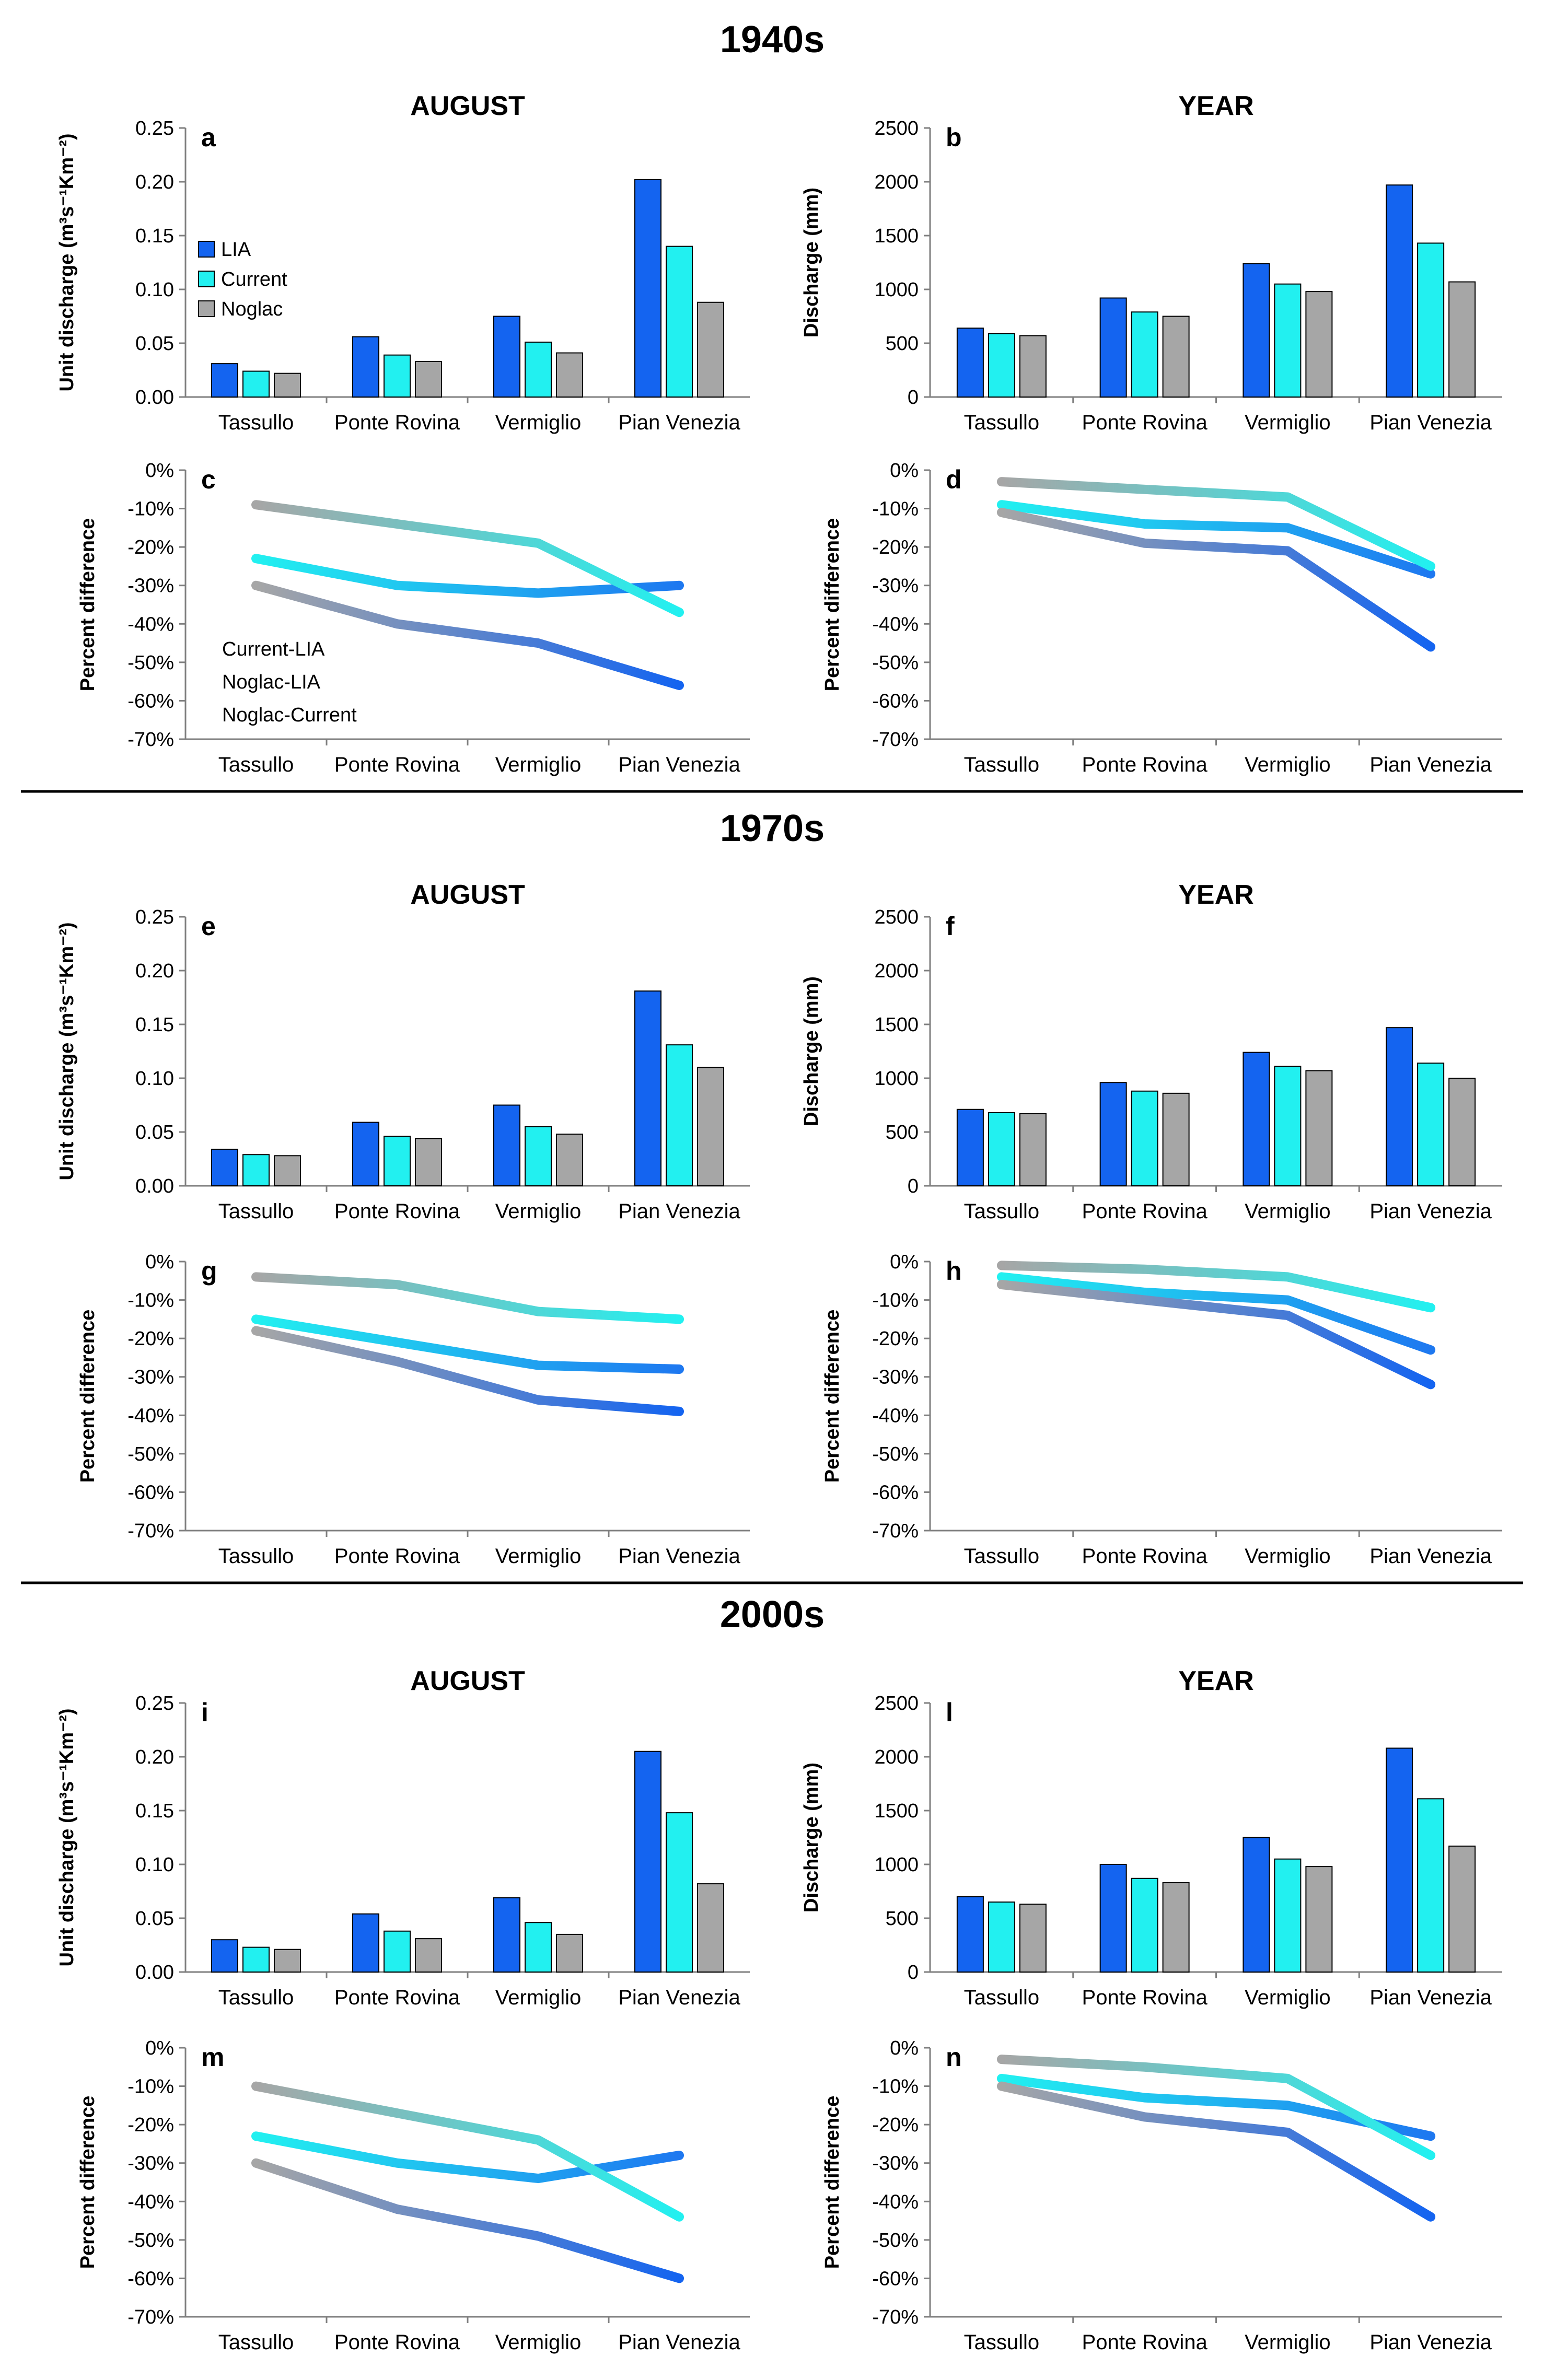  Describe the element at coordinates (772, 1615) in the screenshot. I see `section-title-2000s: 2000s` at that location.